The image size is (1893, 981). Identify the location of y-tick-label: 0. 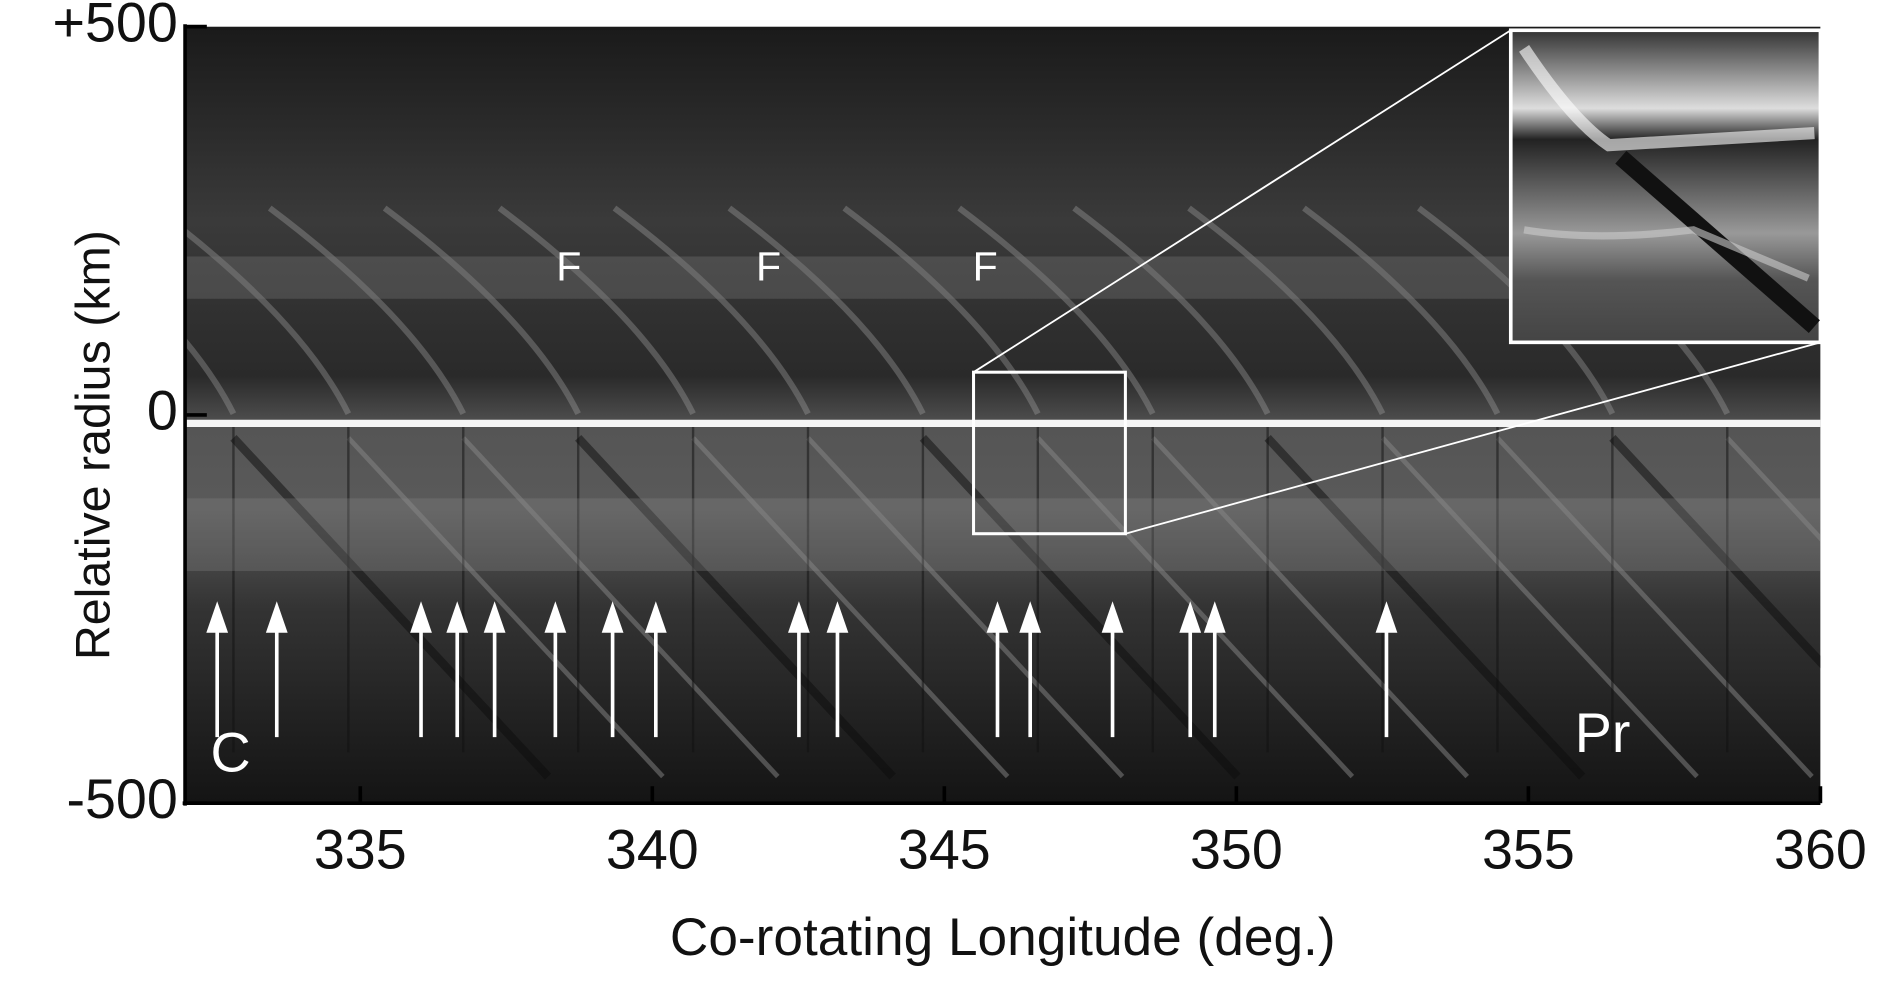
(162, 411).